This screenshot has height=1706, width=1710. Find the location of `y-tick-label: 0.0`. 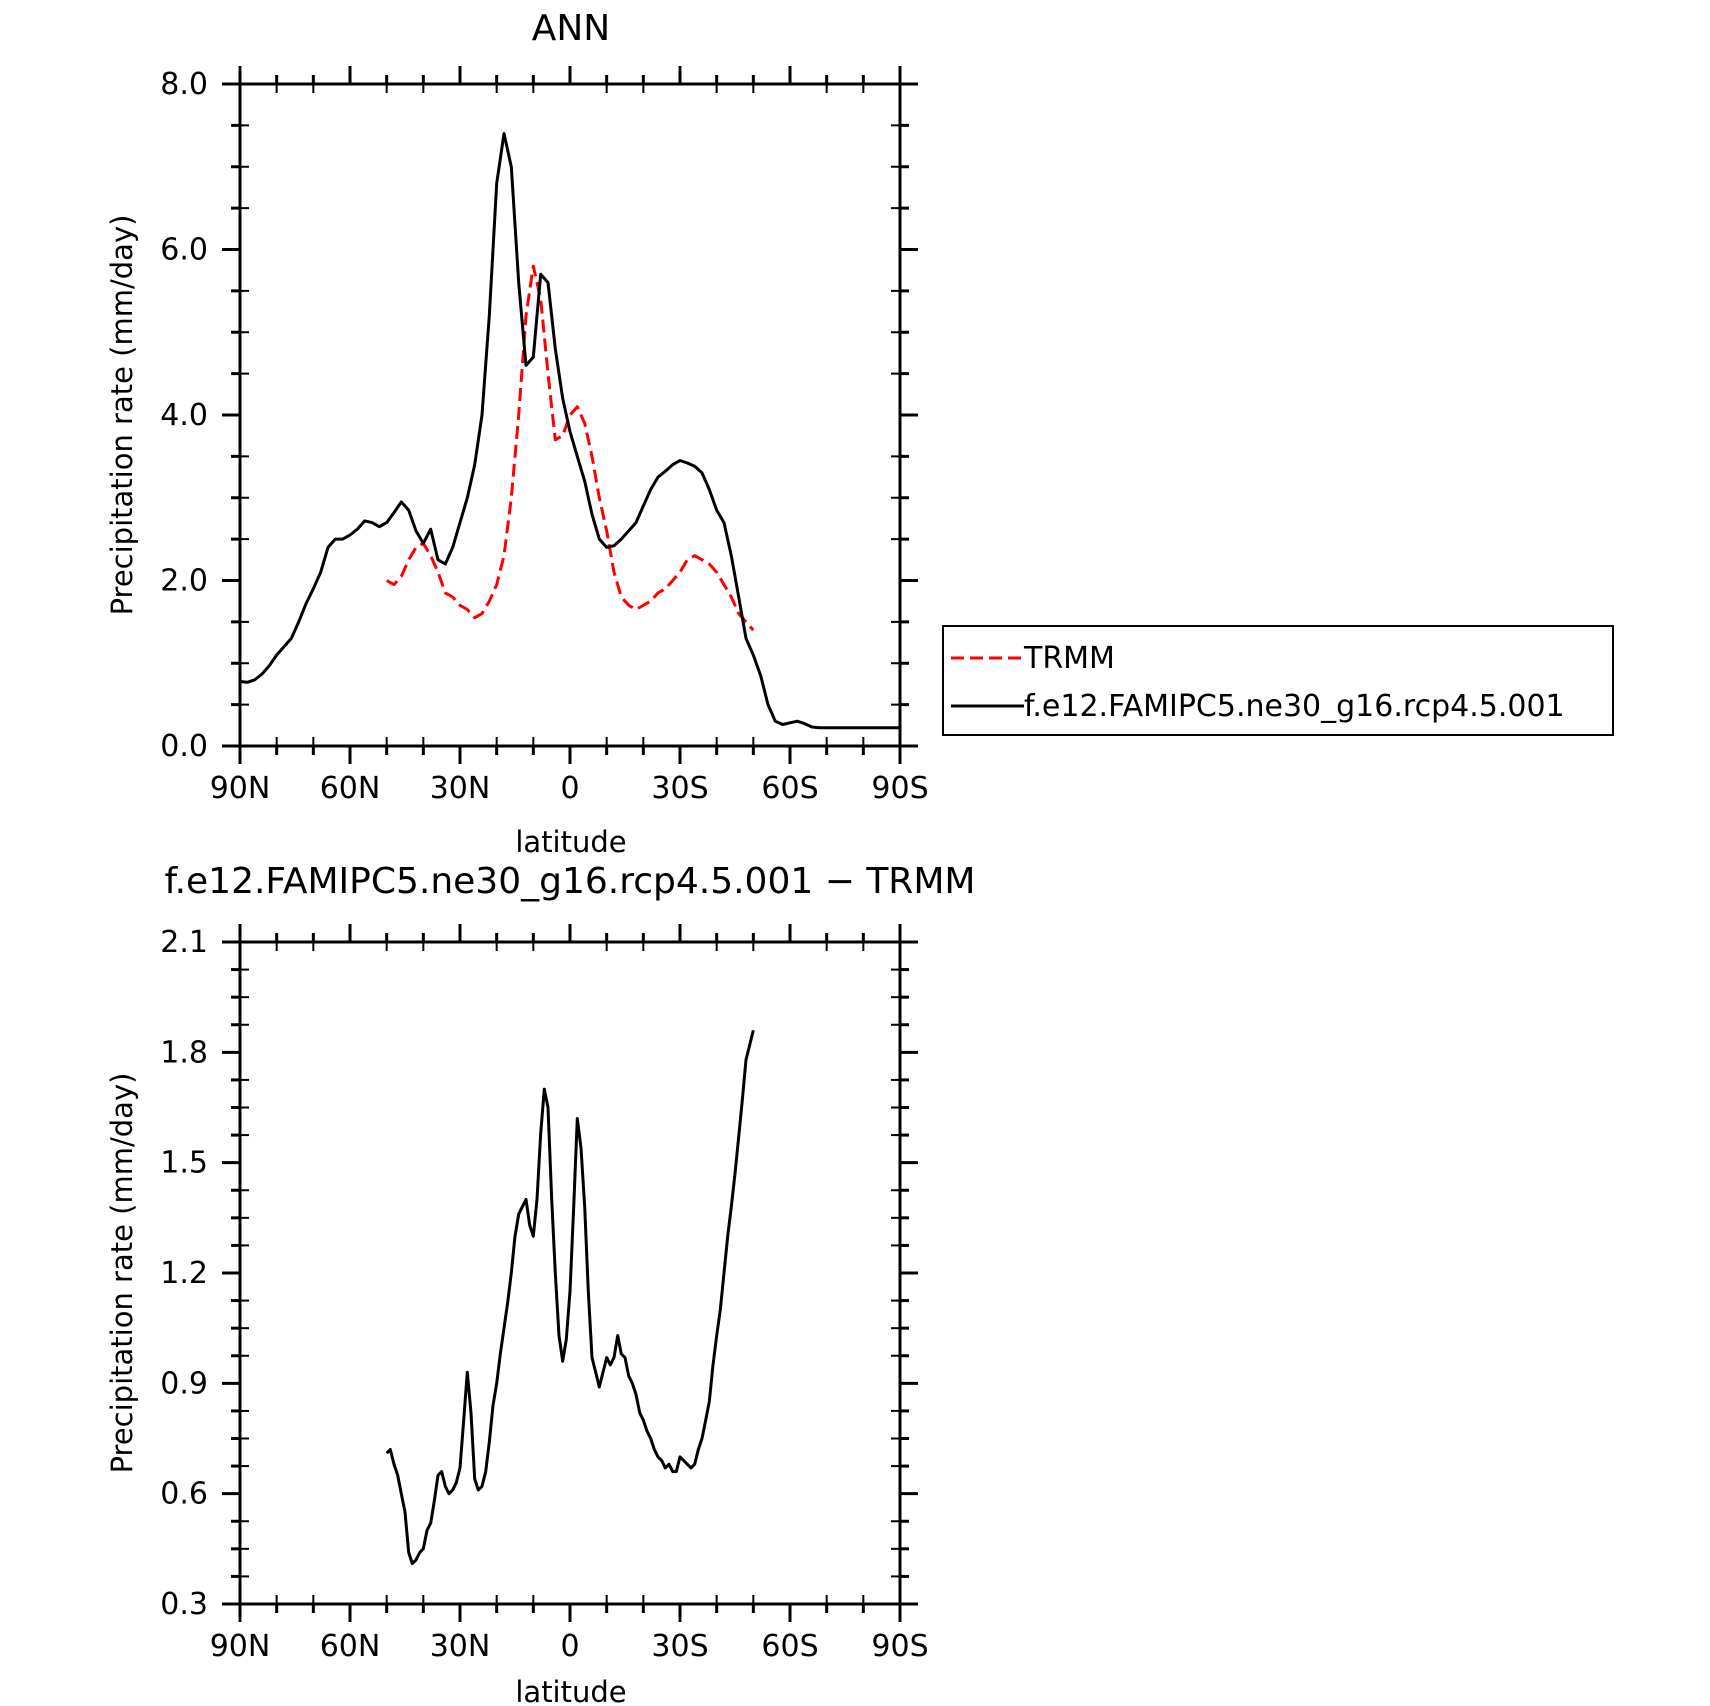

y-tick-label: 0.0 is located at coordinates (184, 746).